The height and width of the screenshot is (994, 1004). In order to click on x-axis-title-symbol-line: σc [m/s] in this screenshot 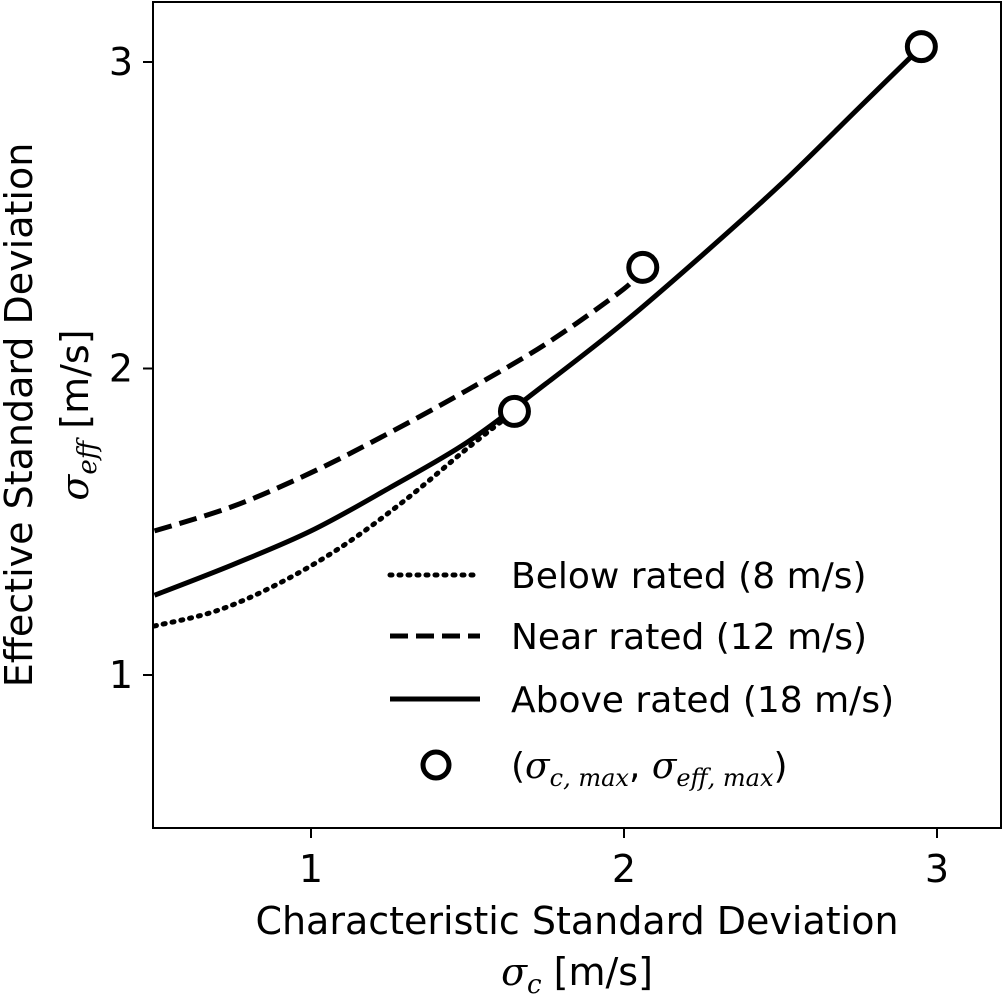, I will do `click(577, 972)`.